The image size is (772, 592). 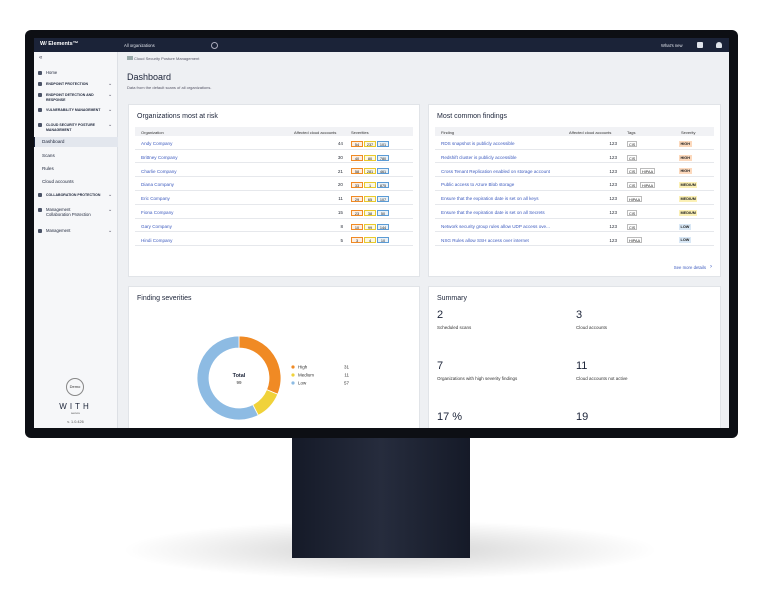 I want to click on severity-badge: 29, so click(x=357, y=199).